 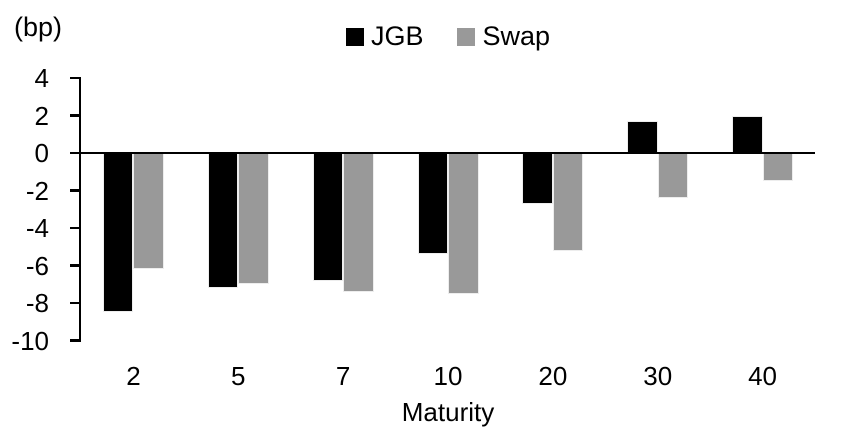 I want to click on x-axis-title: Maturity, so click(x=448, y=412).